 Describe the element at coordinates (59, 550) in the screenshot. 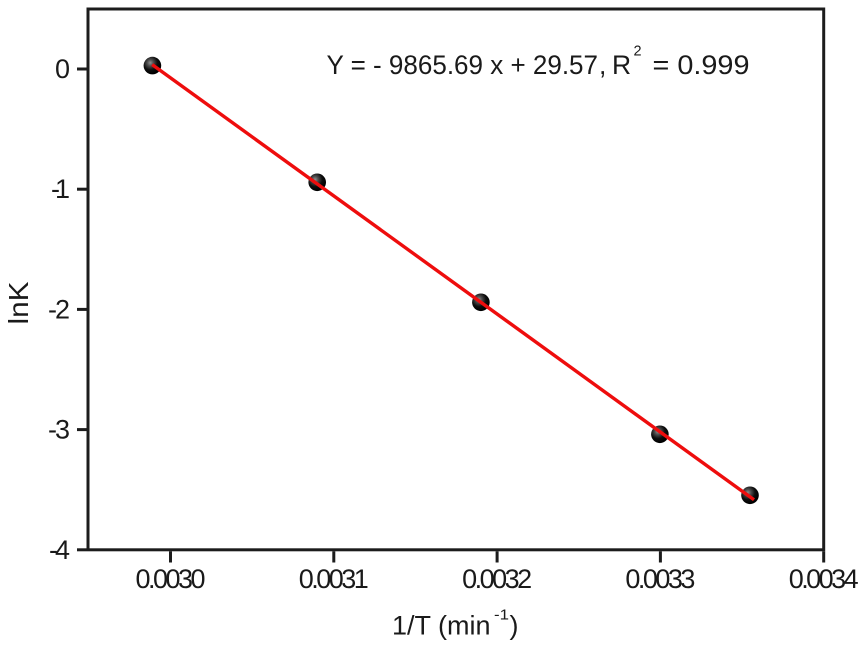

I see `svg-text: -4` at that location.